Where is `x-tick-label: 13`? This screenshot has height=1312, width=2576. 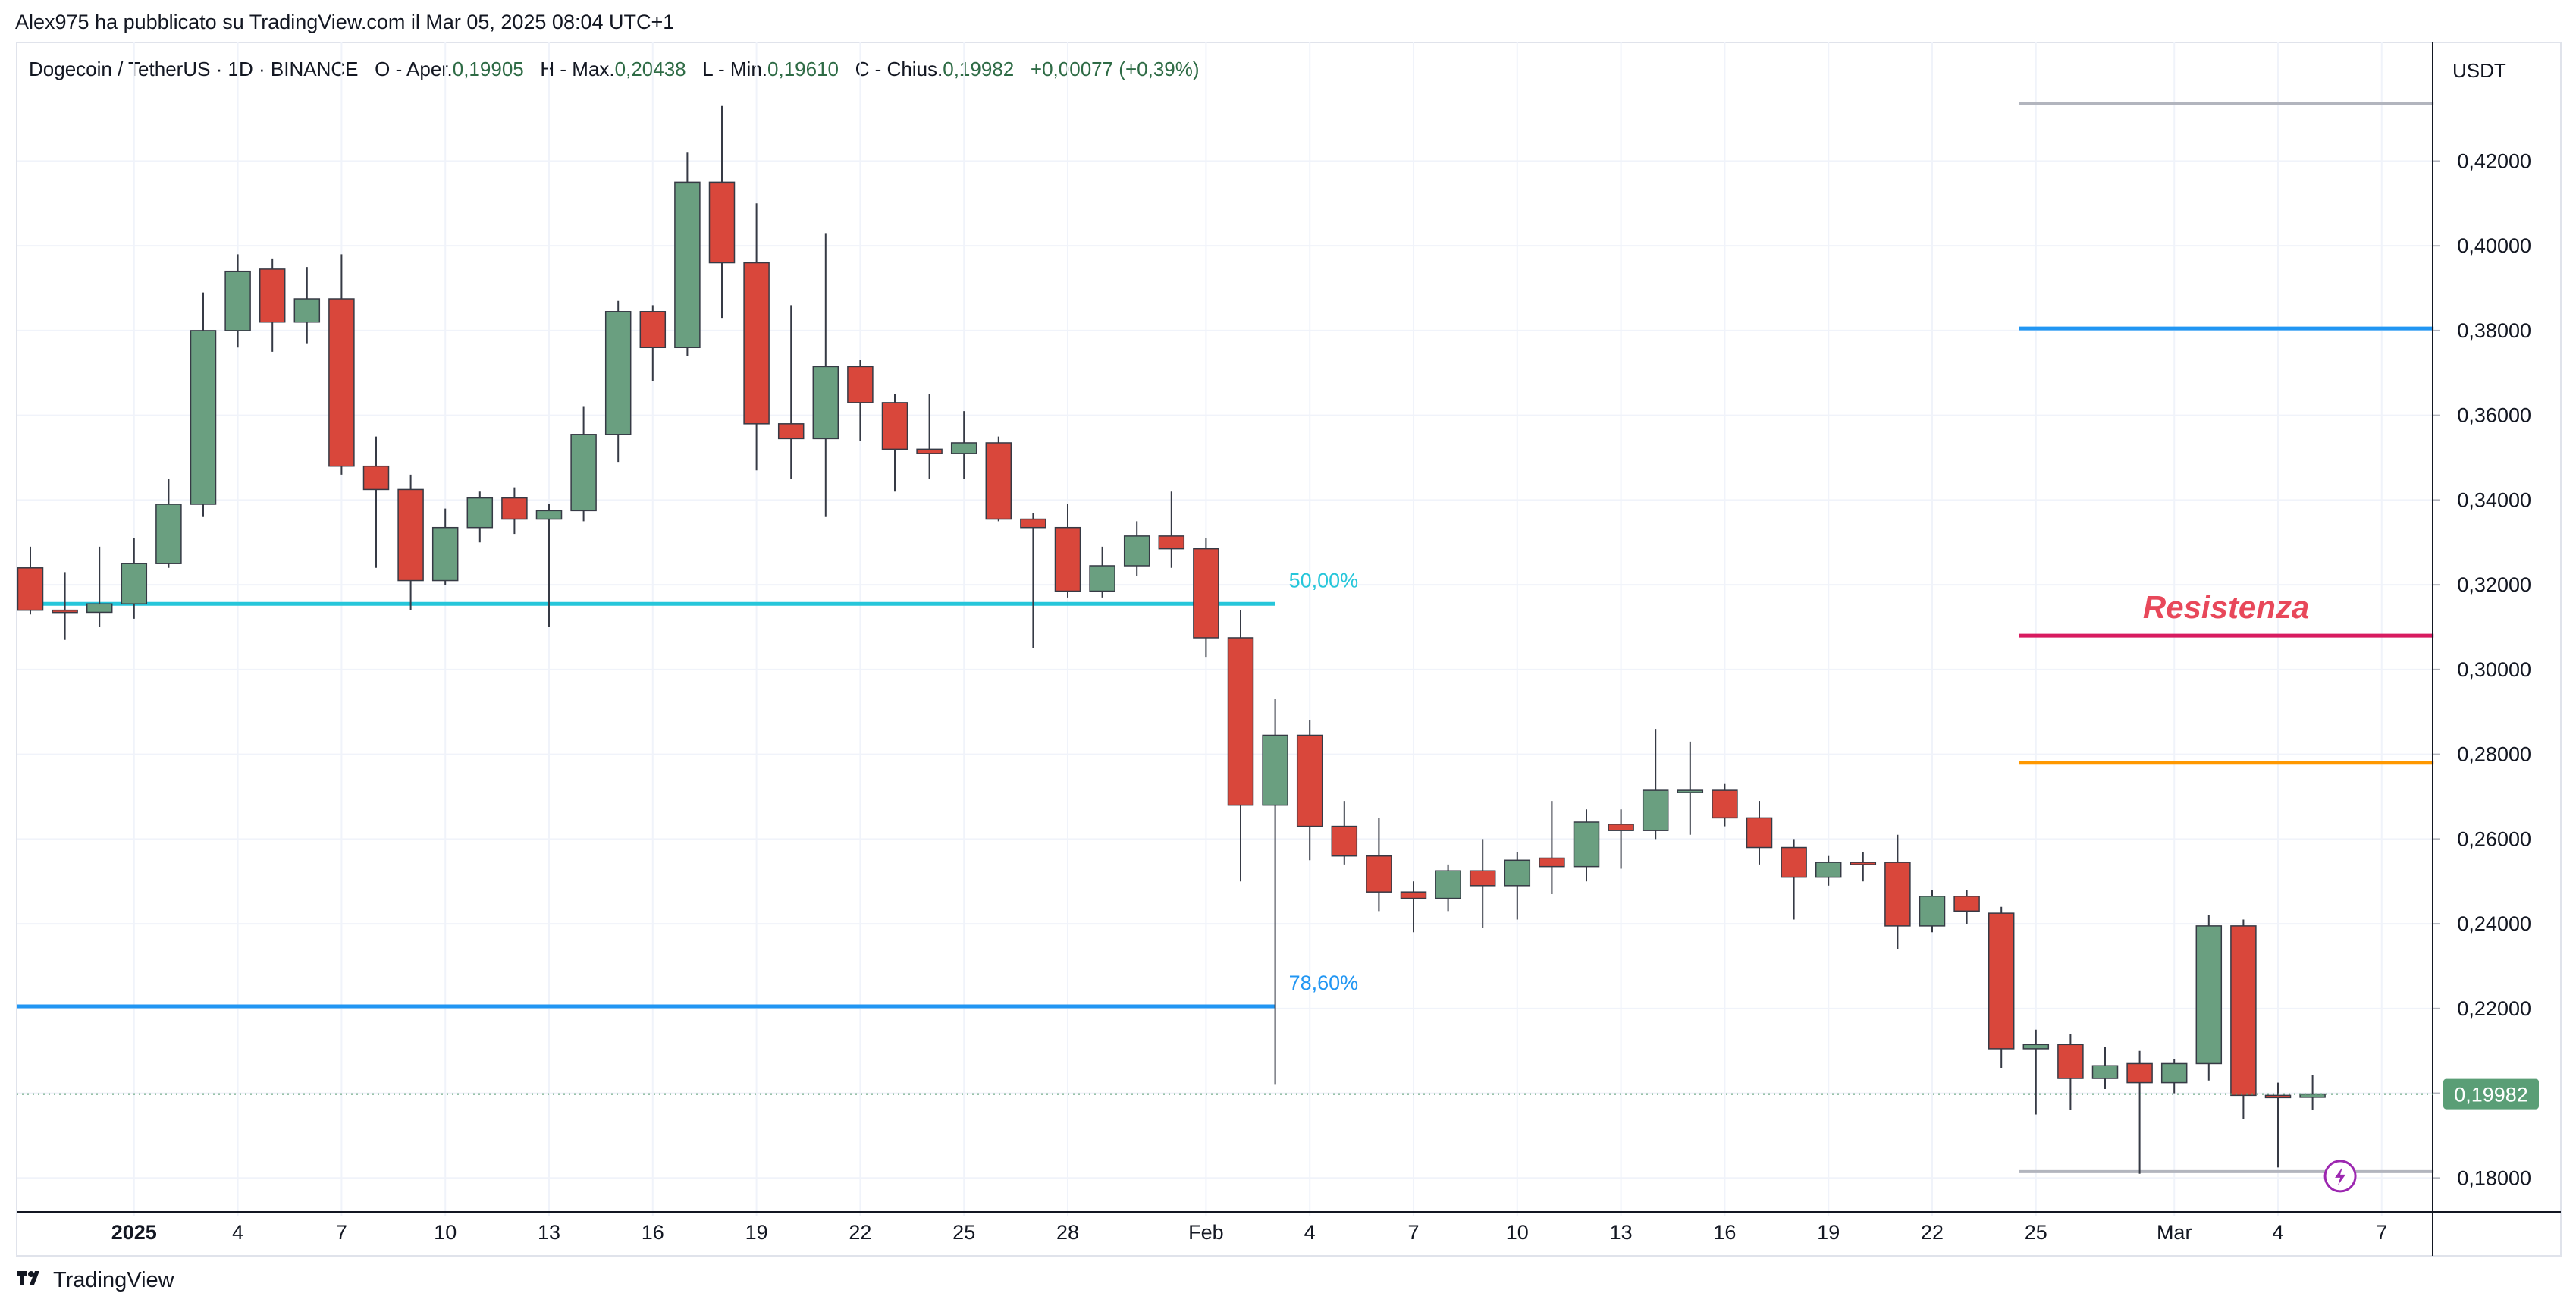 x-tick-label: 13 is located at coordinates (549, 1232).